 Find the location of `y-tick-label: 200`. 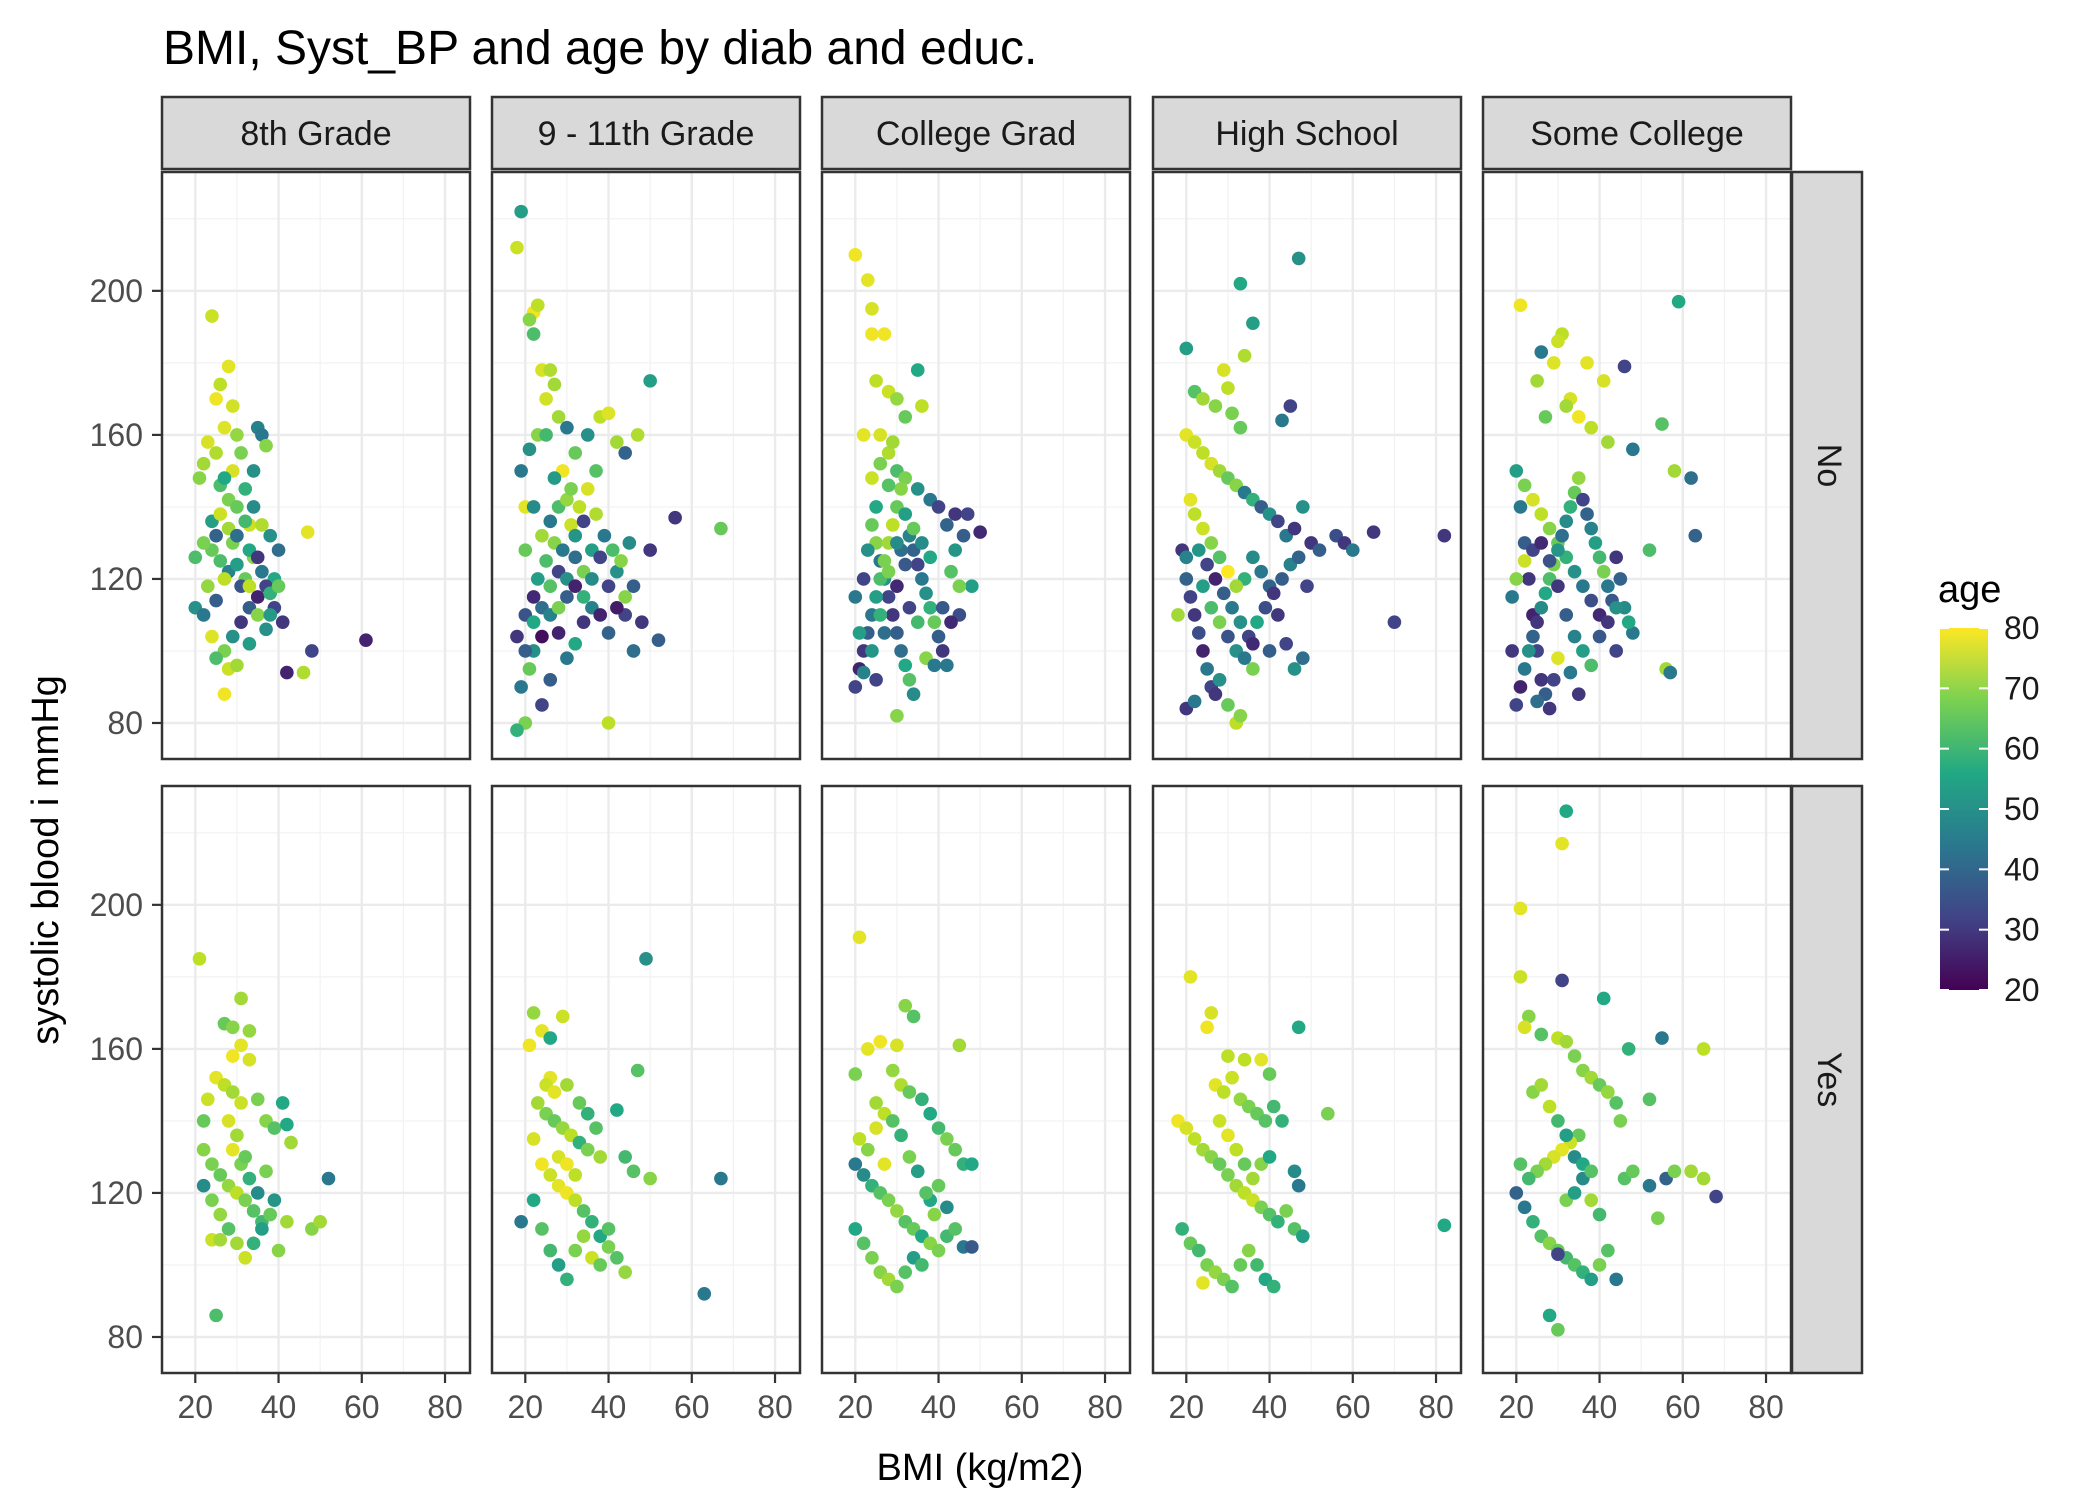

y-tick-label: 200 is located at coordinates (116, 291).